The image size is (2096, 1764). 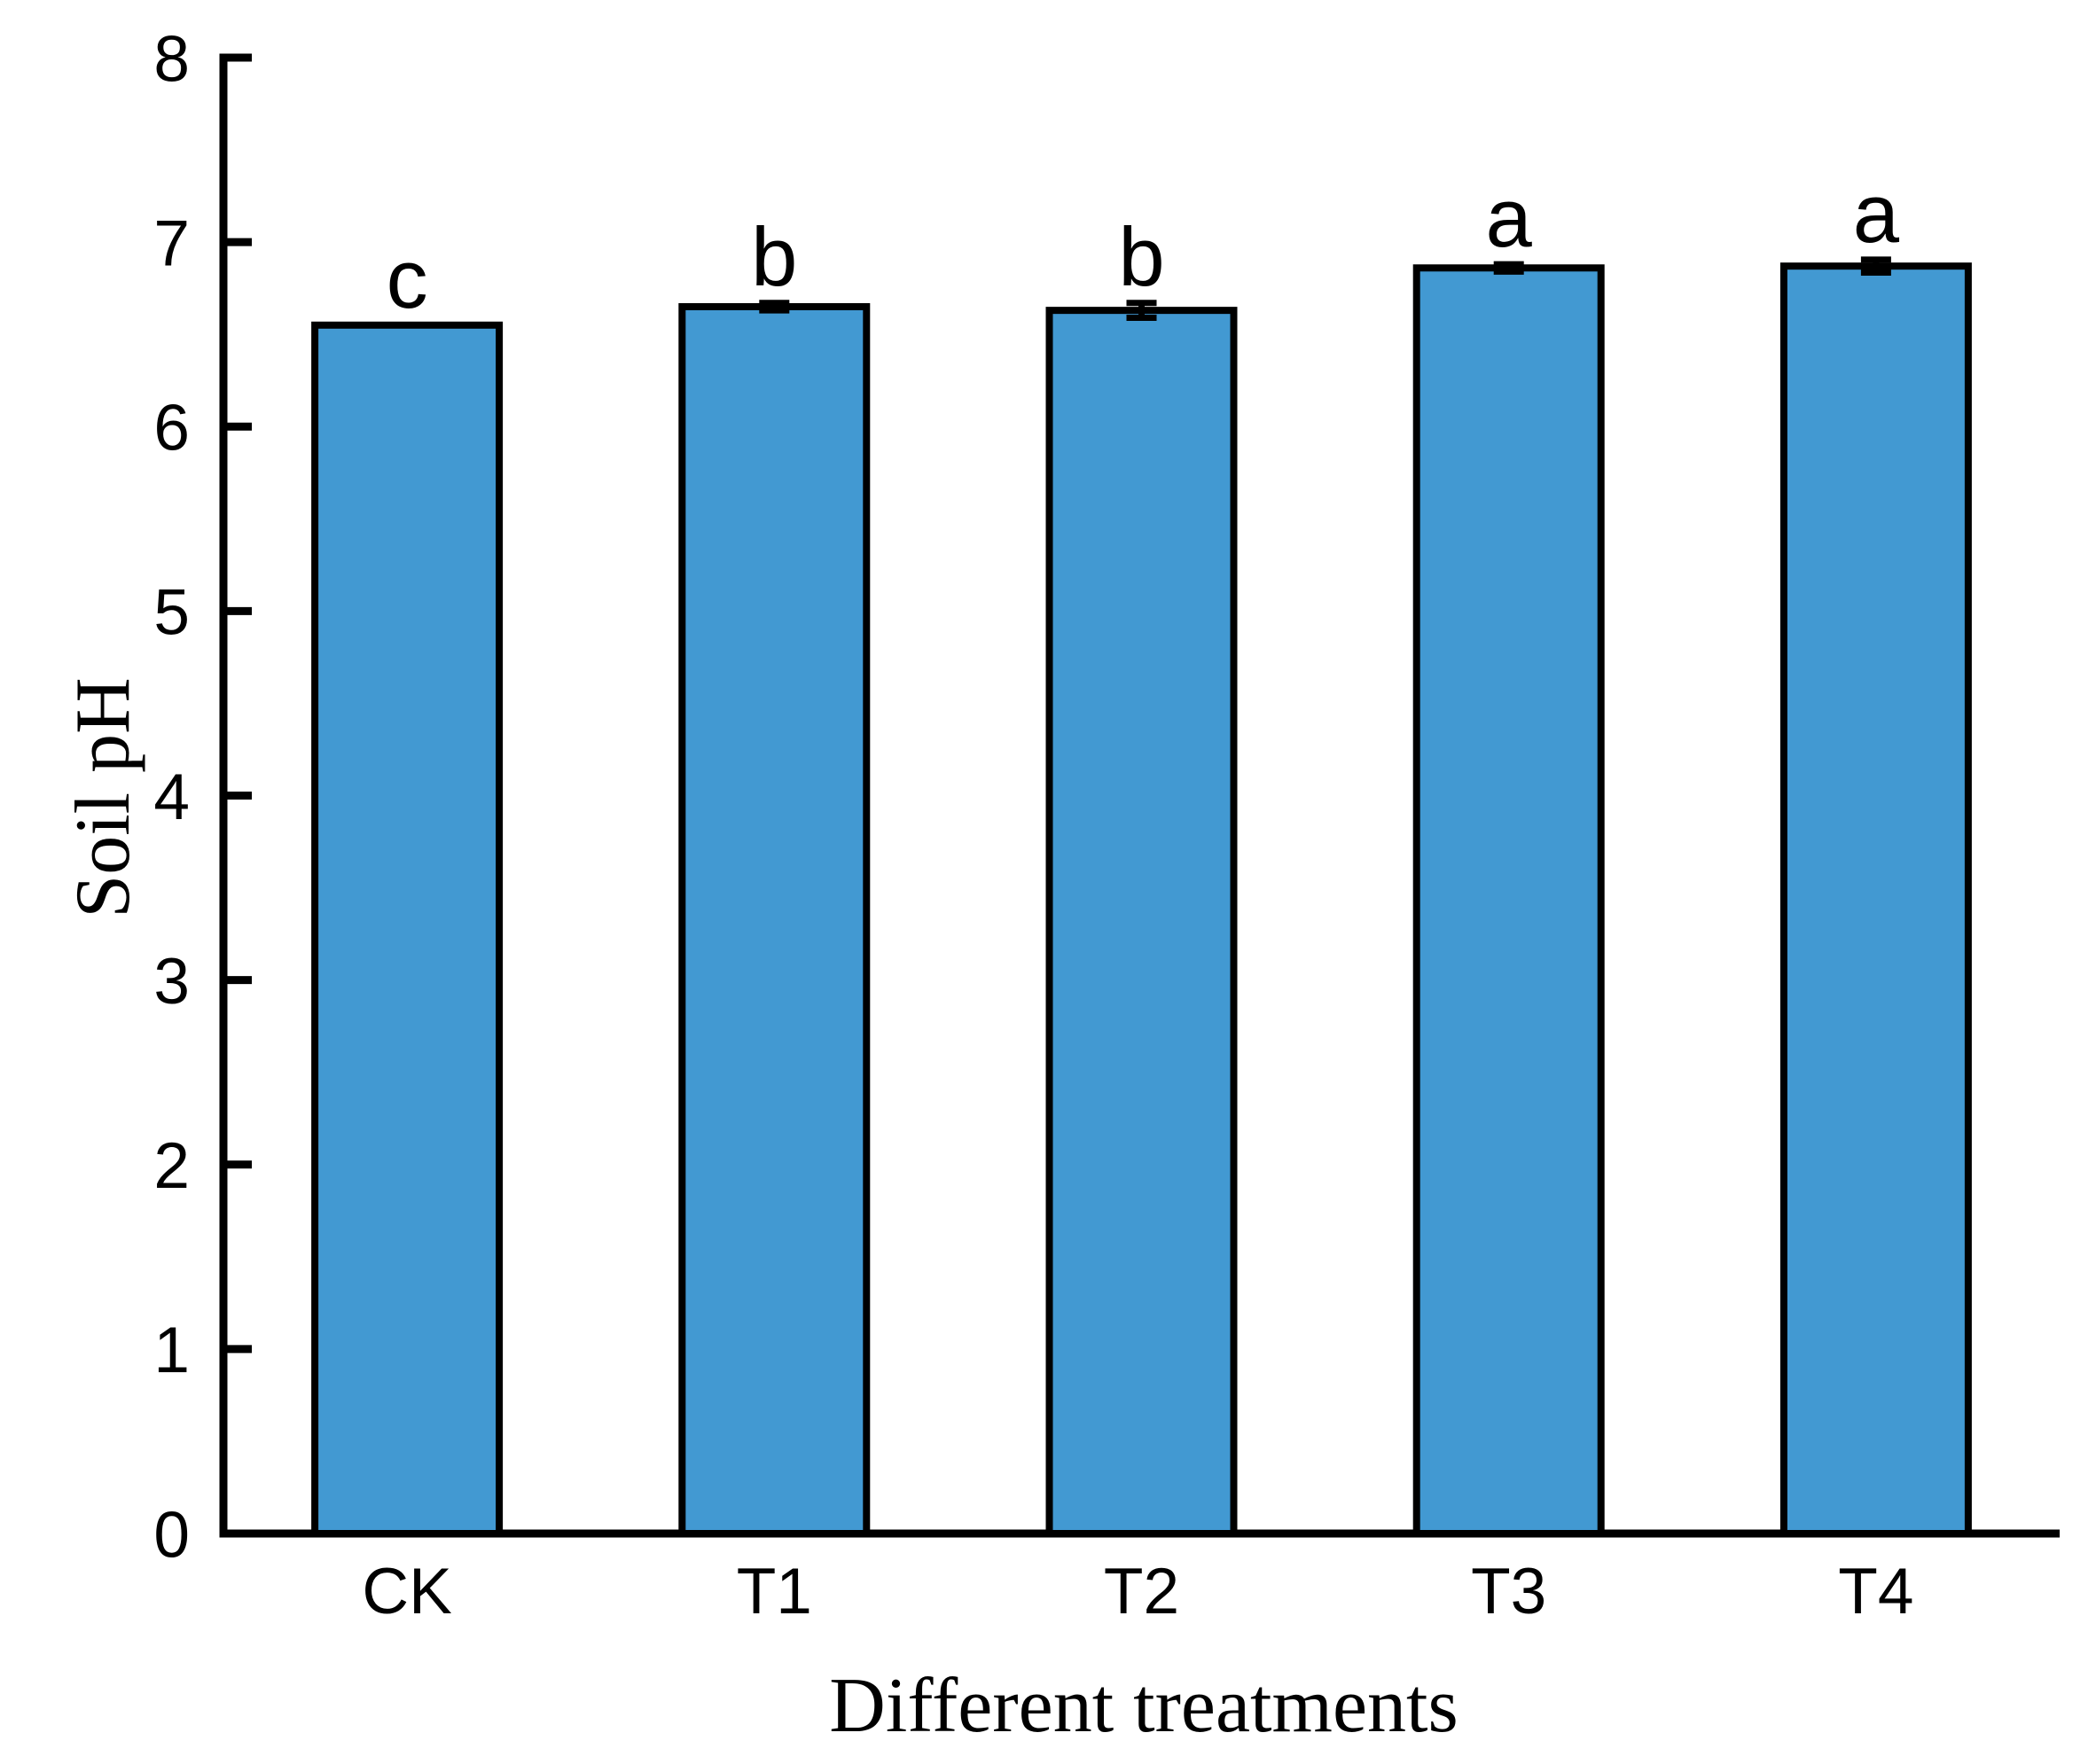 What do you see at coordinates (1876, 213) in the screenshot?
I see `sig-letter-T4: a` at bounding box center [1876, 213].